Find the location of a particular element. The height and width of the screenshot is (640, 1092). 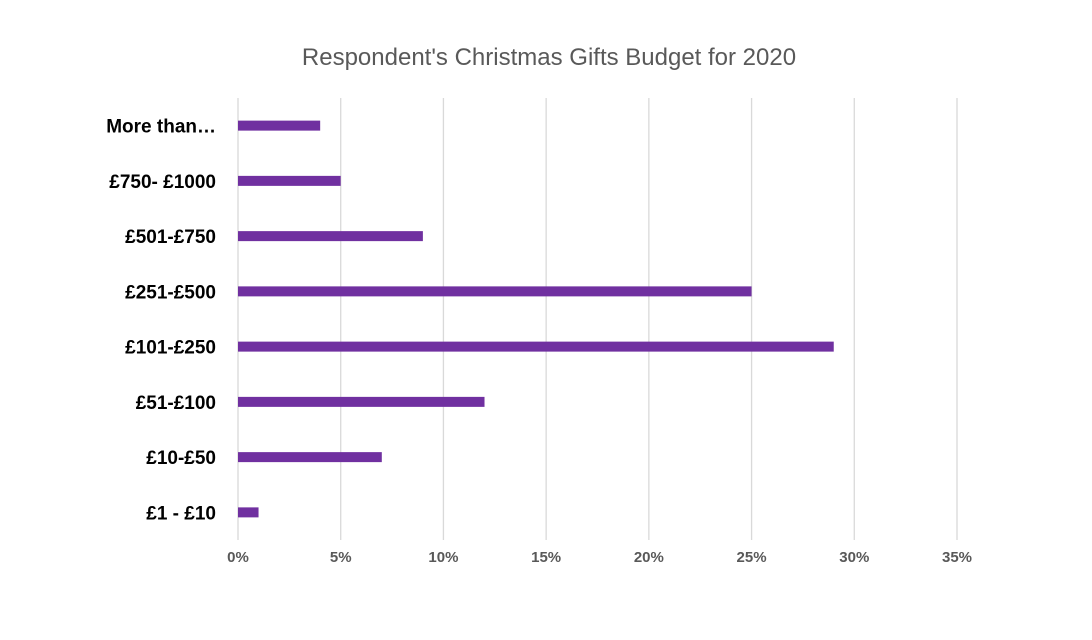

category-label: £1 - £10 is located at coordinates (181, 513).